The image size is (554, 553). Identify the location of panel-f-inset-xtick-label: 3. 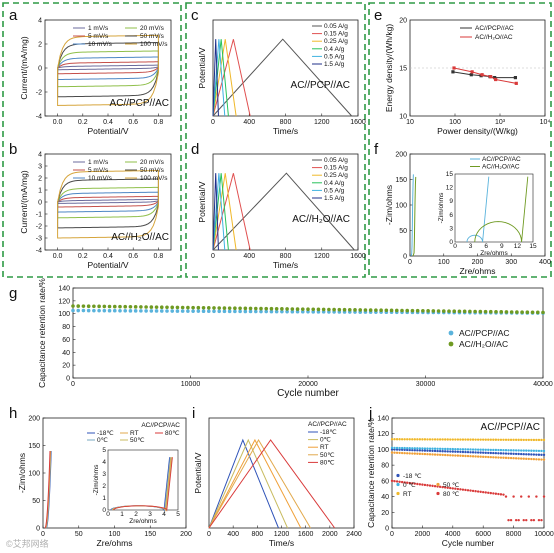
(471, 246).